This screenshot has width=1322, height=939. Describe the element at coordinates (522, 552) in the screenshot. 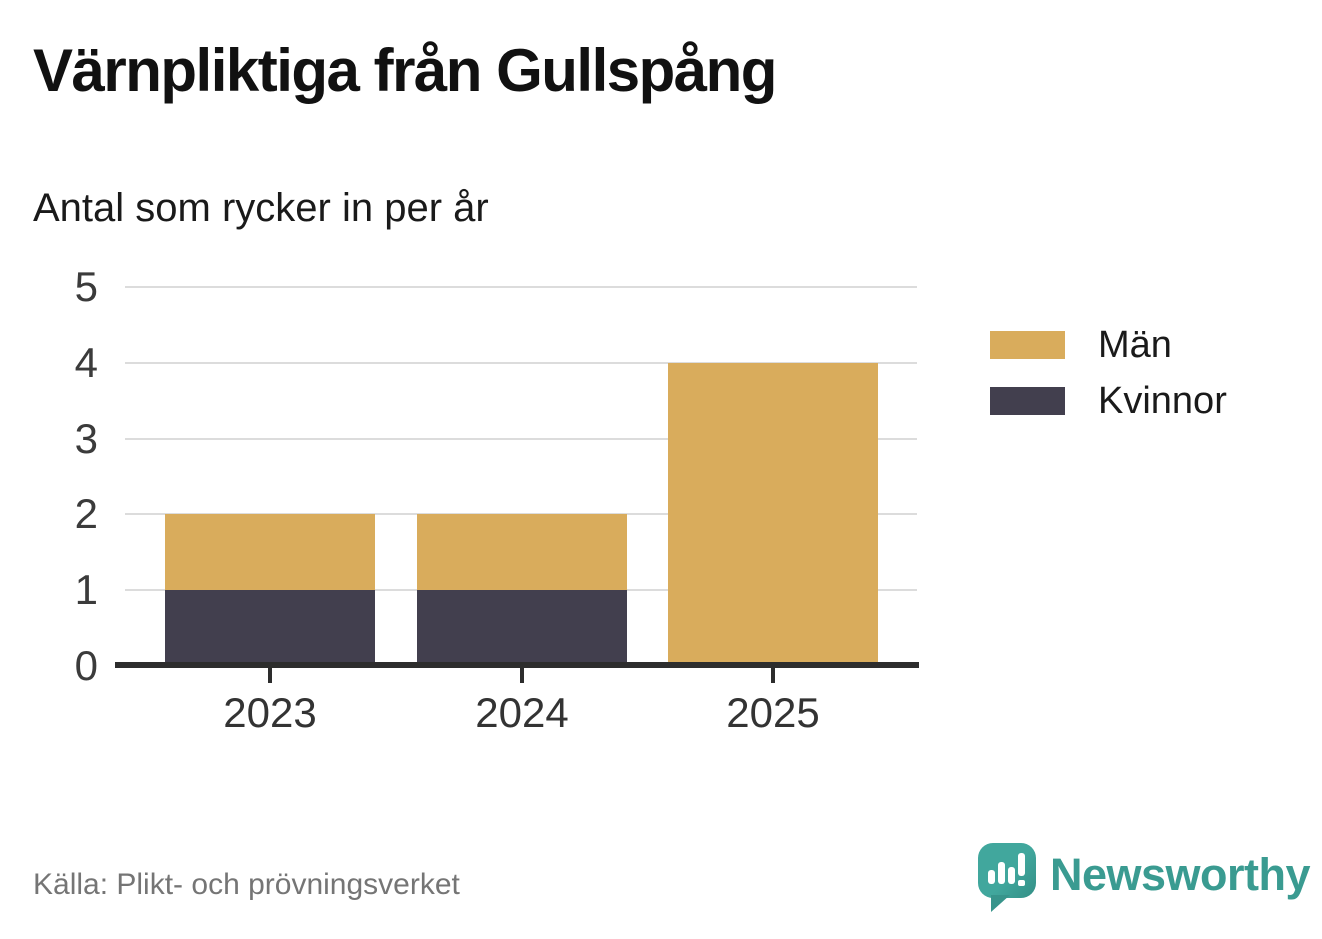

I see `bar-2024-män` at that location.